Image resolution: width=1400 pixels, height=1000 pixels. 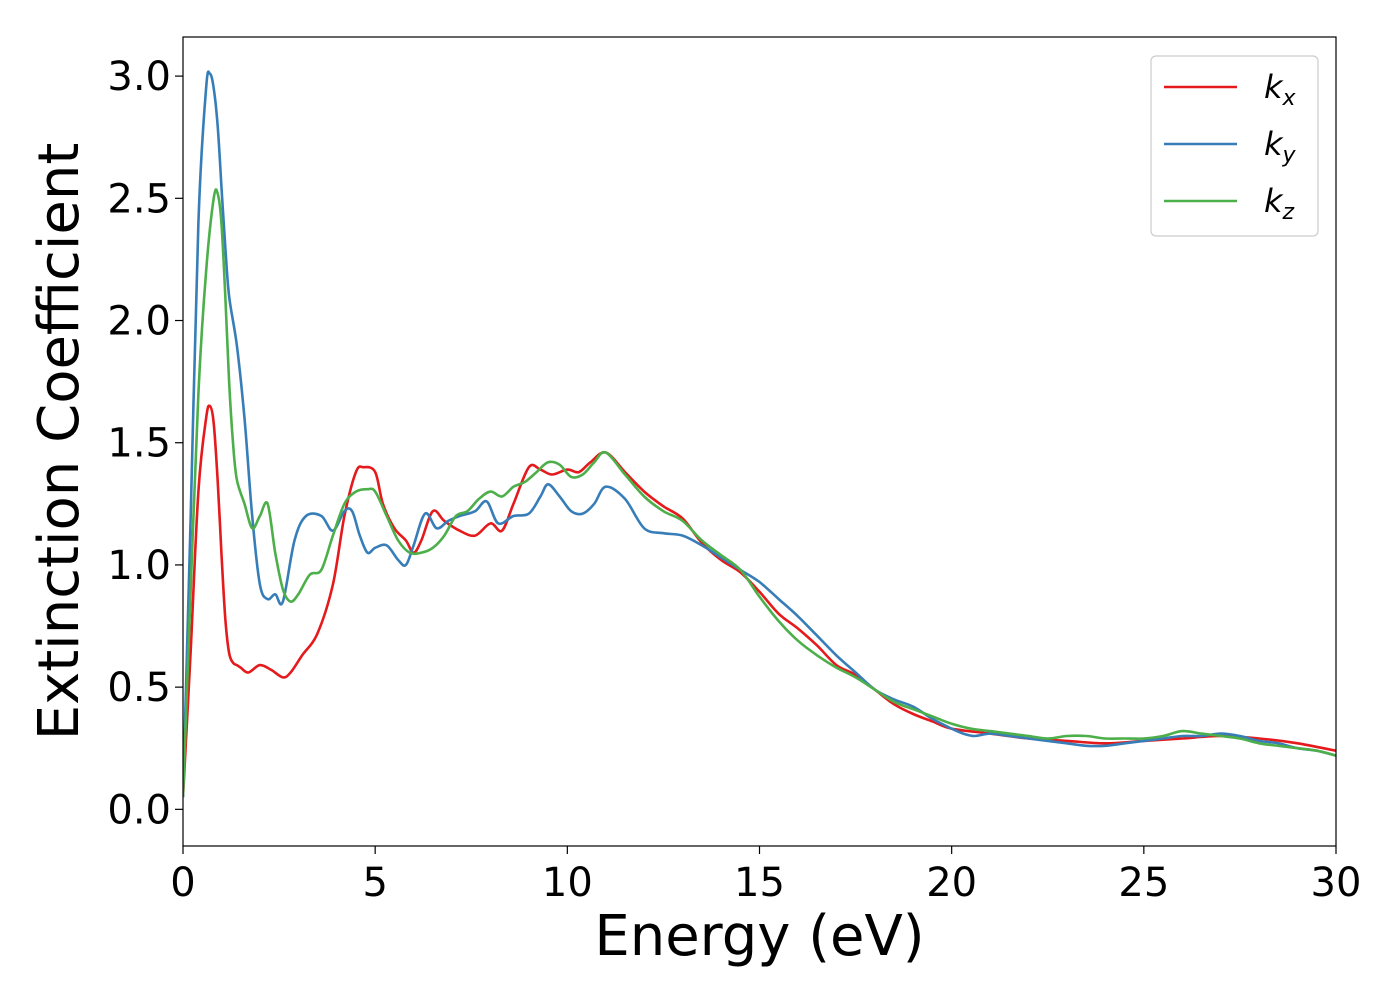 I want to click on x-tick-label: 0, so click(x=182, y=883).